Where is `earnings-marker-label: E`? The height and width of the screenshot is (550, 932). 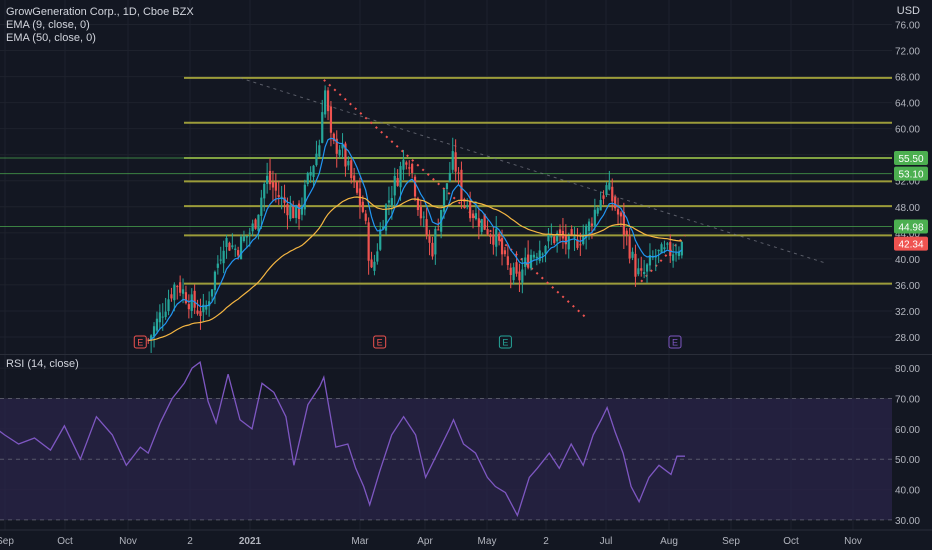 earnings-marker-label: E is located at coordinates (675, 343).